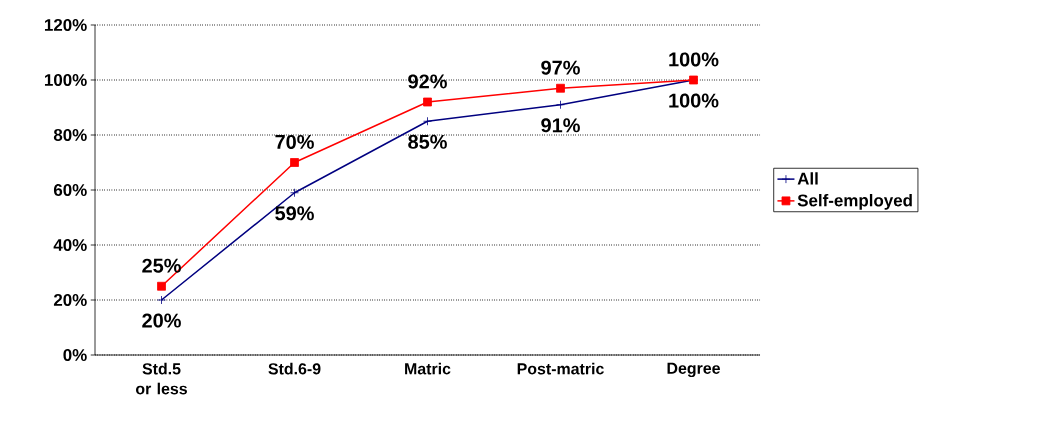  Describe the element at coordinates (294, 213) in the screenshot. I see `data-label: 59%` at that location.